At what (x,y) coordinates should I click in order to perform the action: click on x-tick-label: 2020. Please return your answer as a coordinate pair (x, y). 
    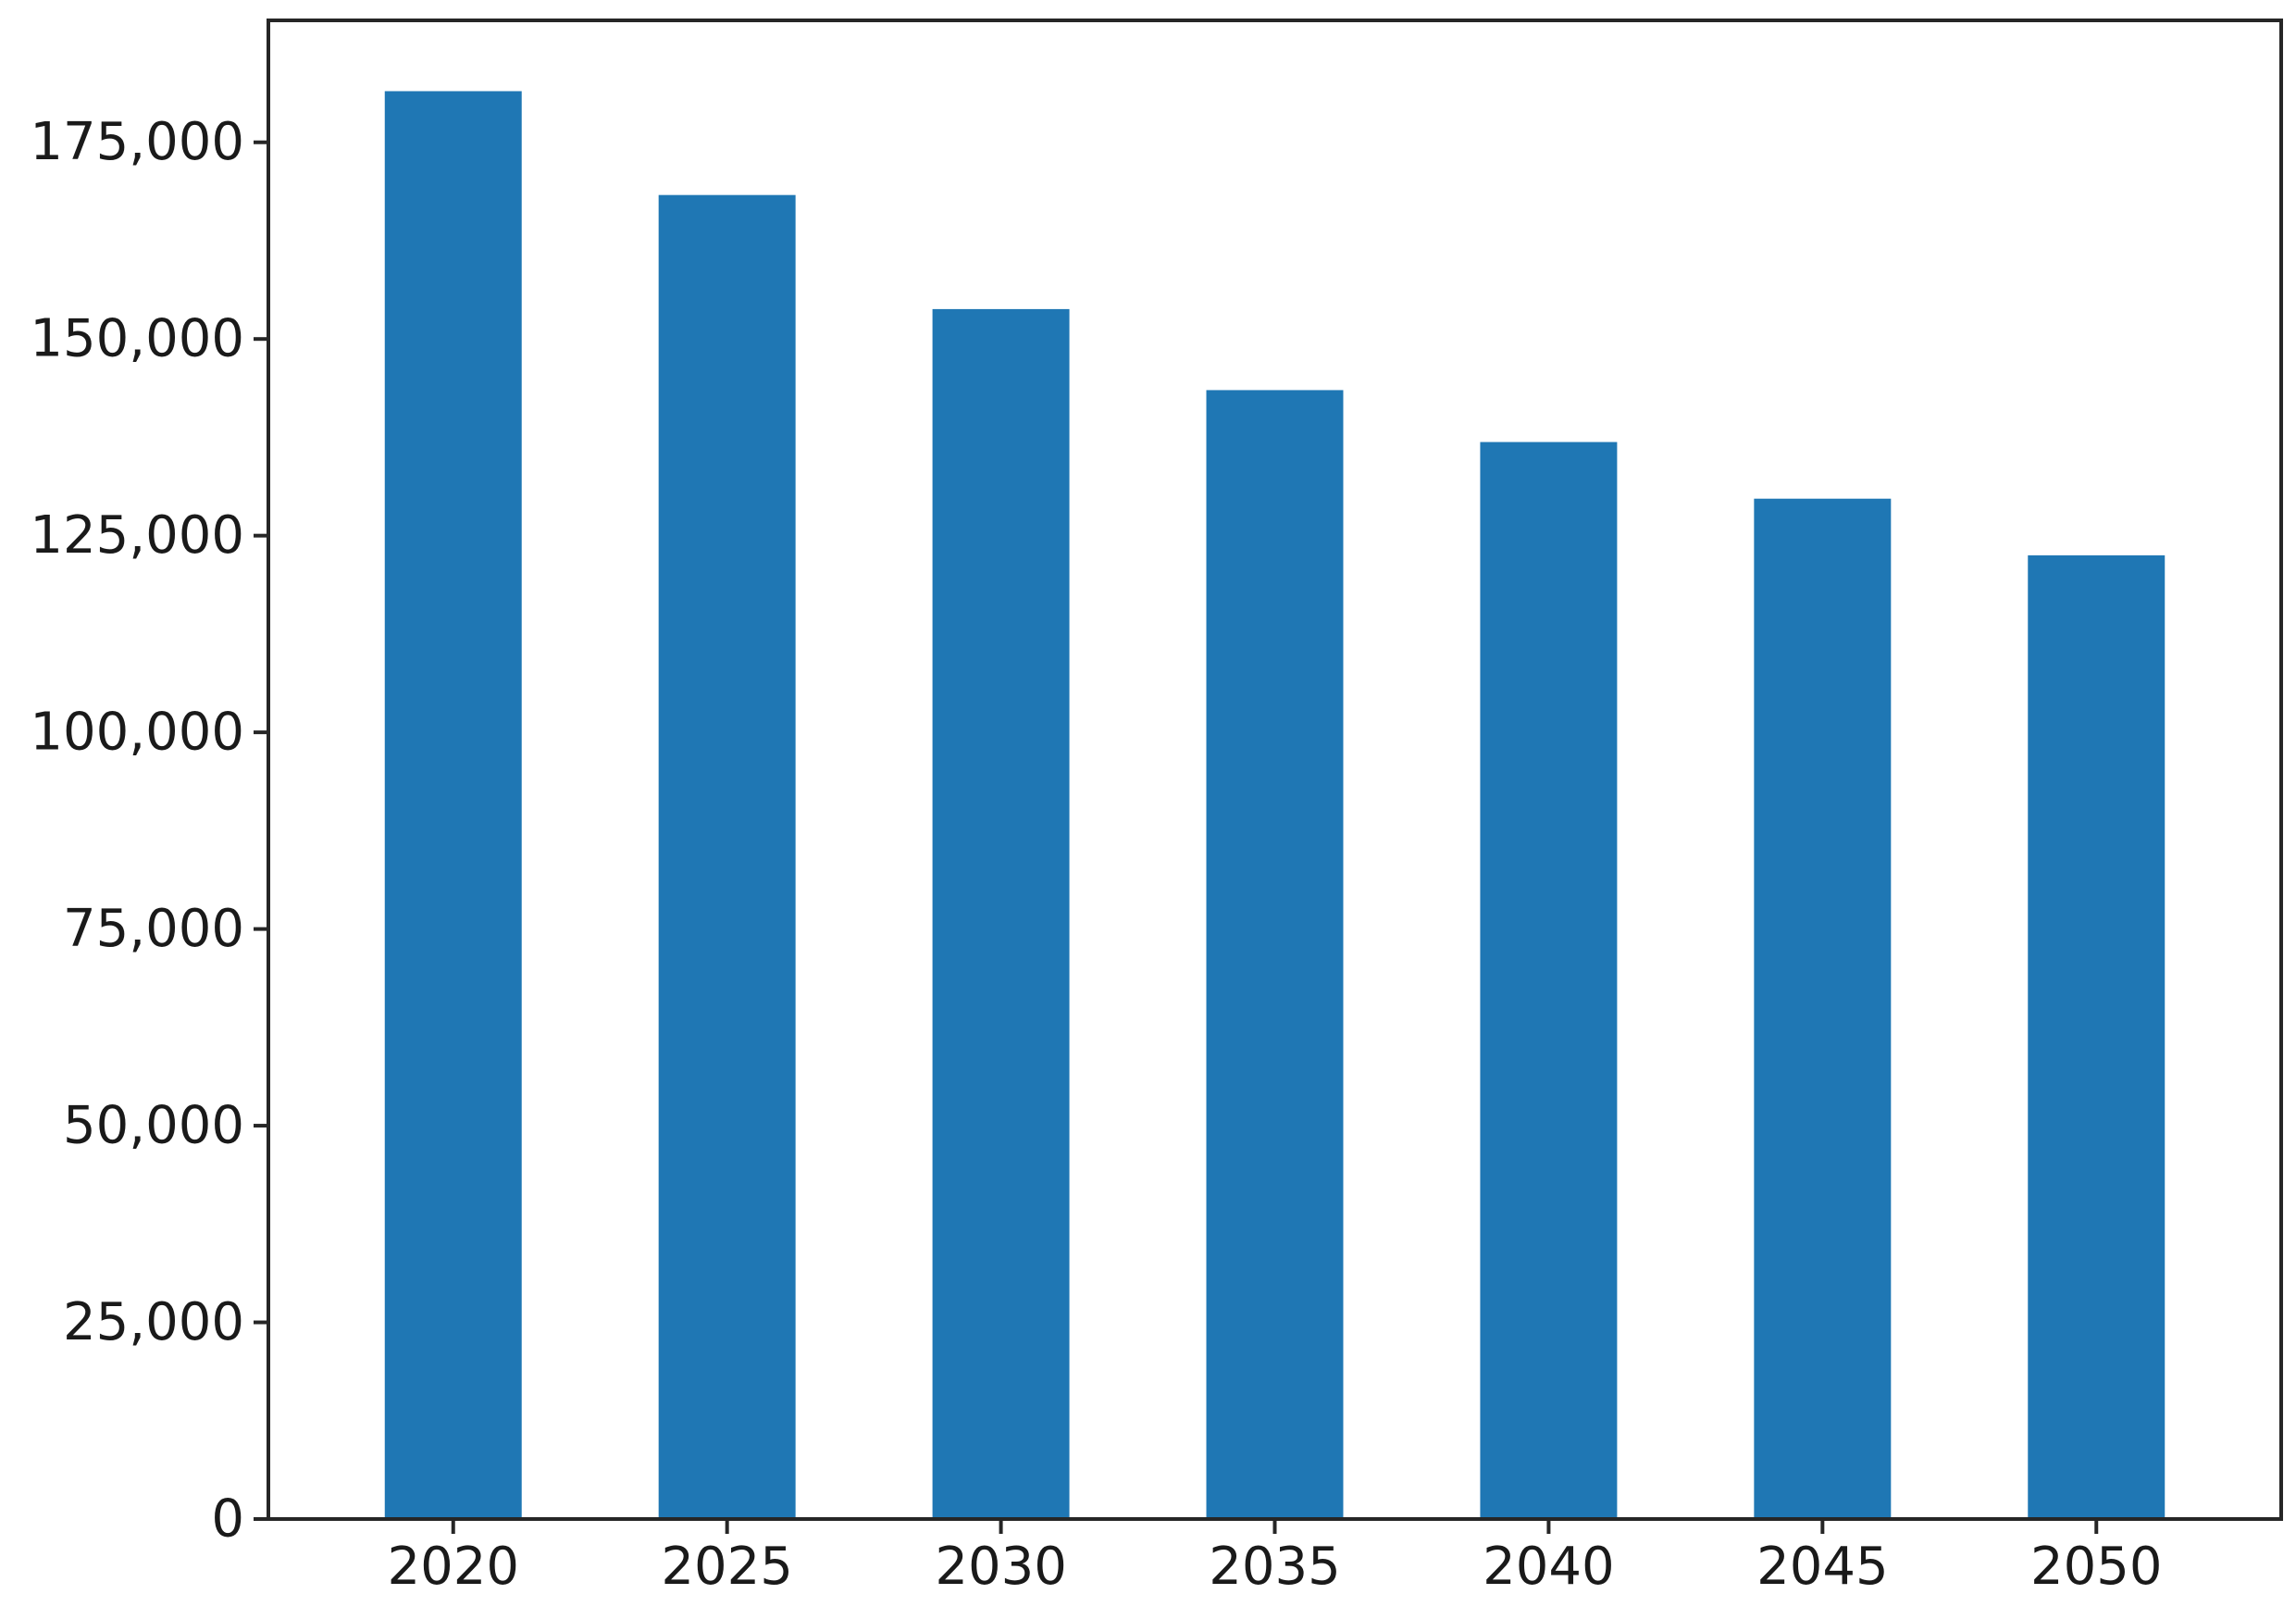
    Looking at the image, I should click on (453, 1567).